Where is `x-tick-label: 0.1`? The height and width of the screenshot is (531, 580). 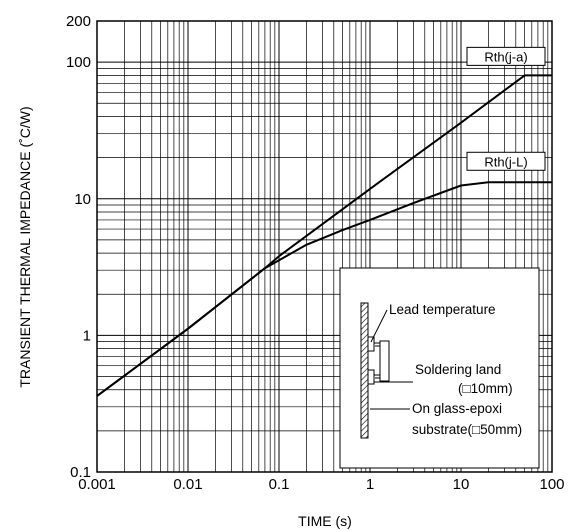
x-tick-label: 0.1 is located at coordinates (279, 484).